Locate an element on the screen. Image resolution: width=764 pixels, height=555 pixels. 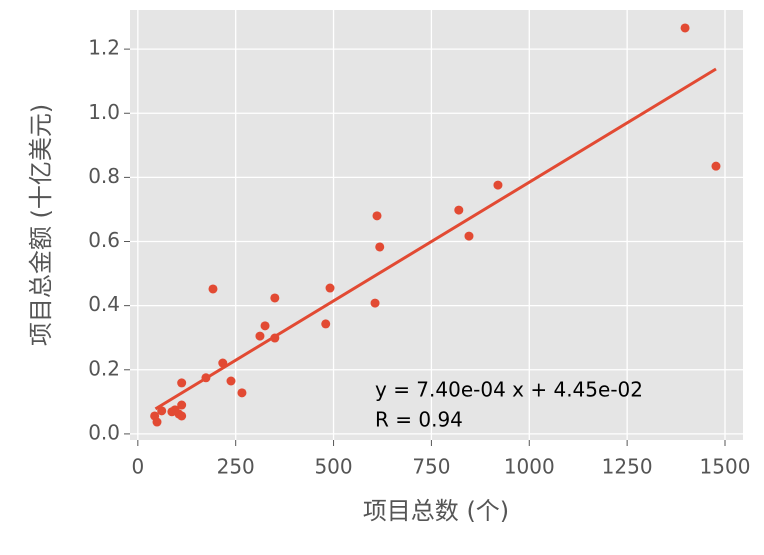
y-tick-label: 1.2 is located at coordinates (104, 48).